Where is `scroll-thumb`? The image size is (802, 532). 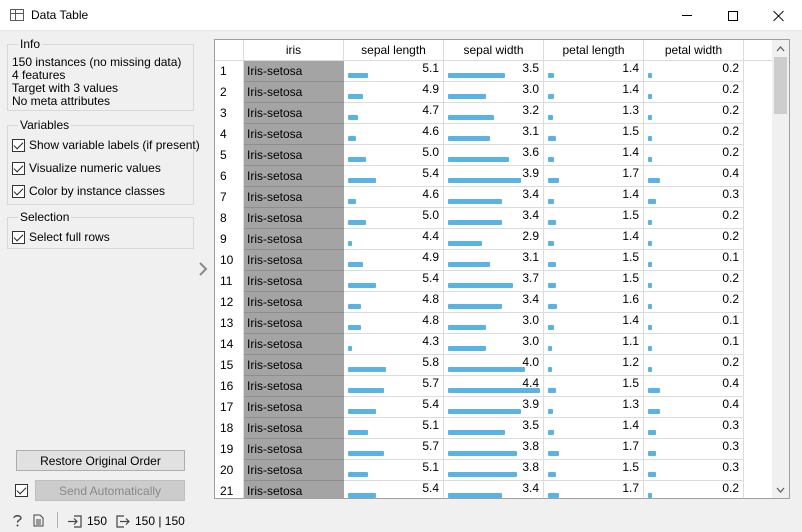
scroll-thumb is located at coordinates (780, 85).